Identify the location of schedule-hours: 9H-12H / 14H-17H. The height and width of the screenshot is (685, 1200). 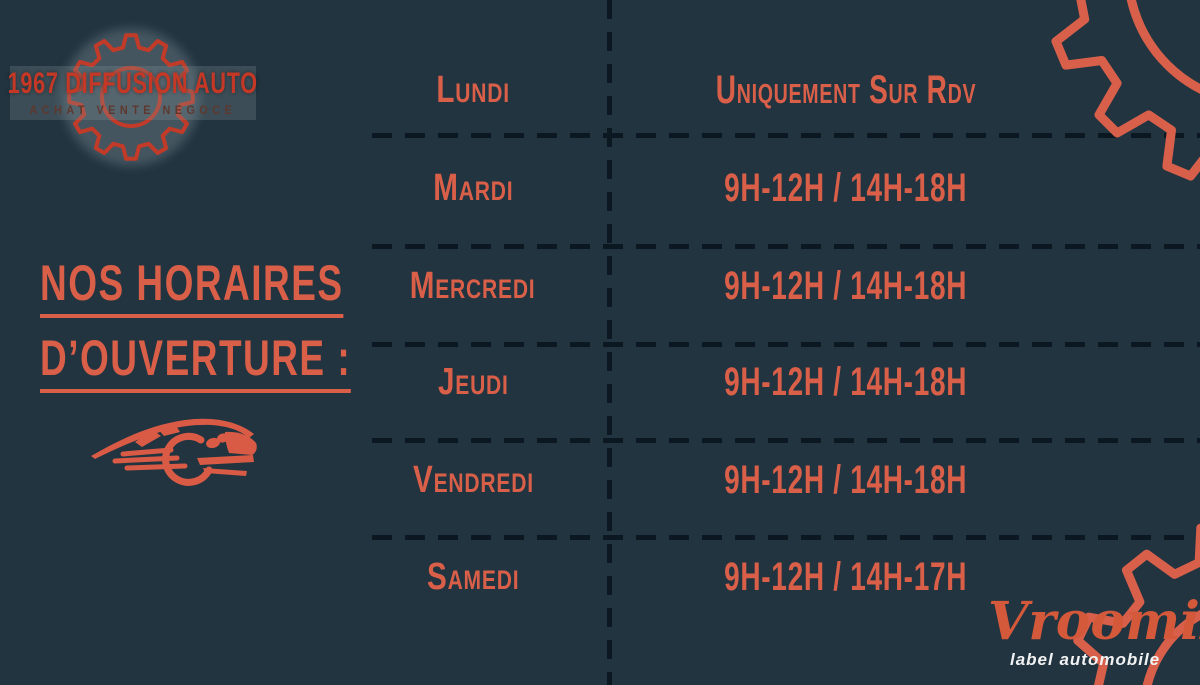
(846, 576).